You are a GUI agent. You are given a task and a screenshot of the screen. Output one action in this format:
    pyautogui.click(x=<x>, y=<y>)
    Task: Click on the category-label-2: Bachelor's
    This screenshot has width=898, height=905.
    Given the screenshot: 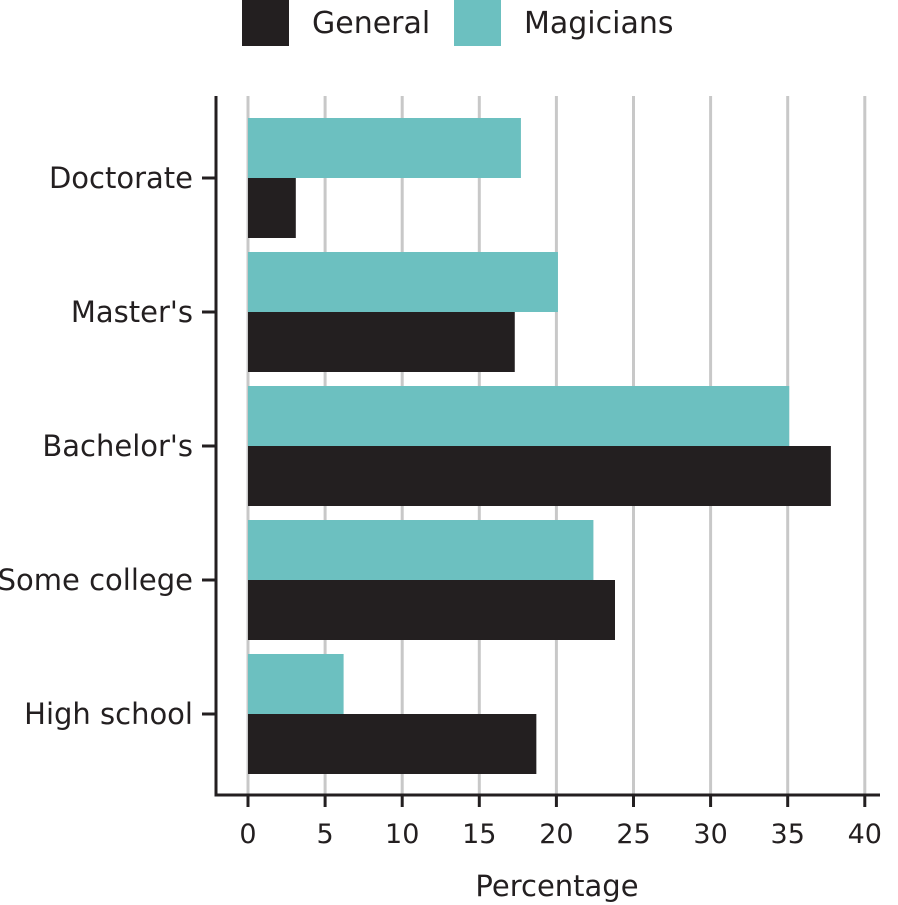 What is the action you would take?
    pyautogui.click(x=117, y=446)
    